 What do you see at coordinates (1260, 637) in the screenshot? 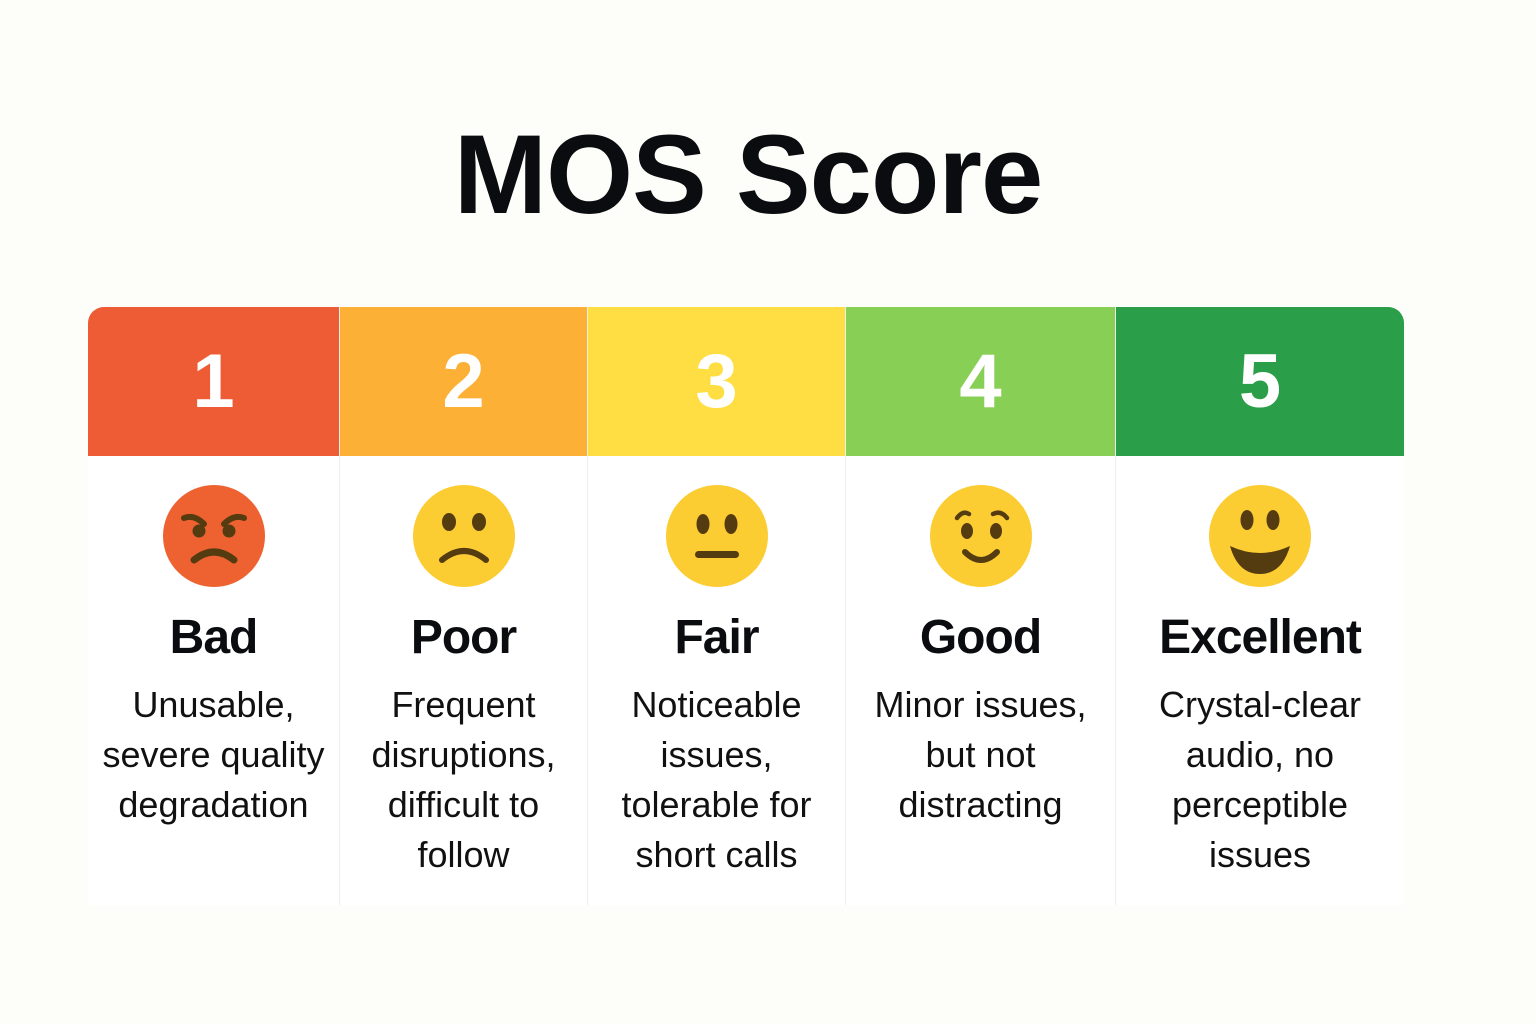
I see `quality-label: Excellent` at bounding box center [1260, 637].